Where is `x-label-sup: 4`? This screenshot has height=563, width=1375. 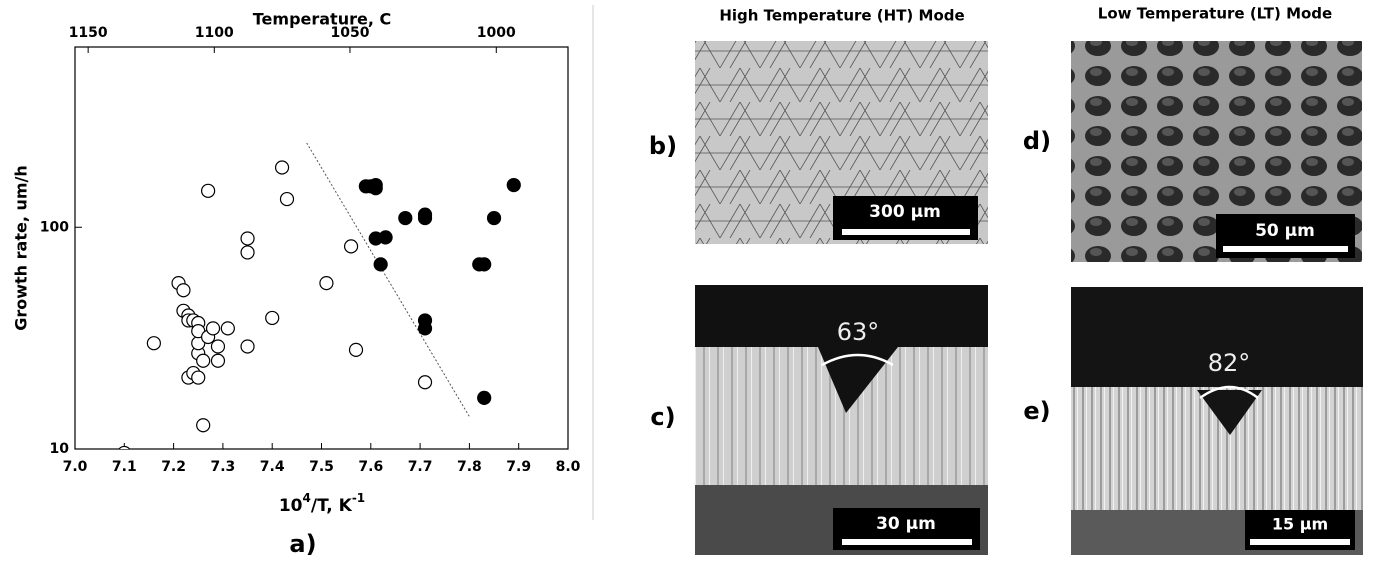
x-label-sup: 4 is located at coordinates (307, 498).